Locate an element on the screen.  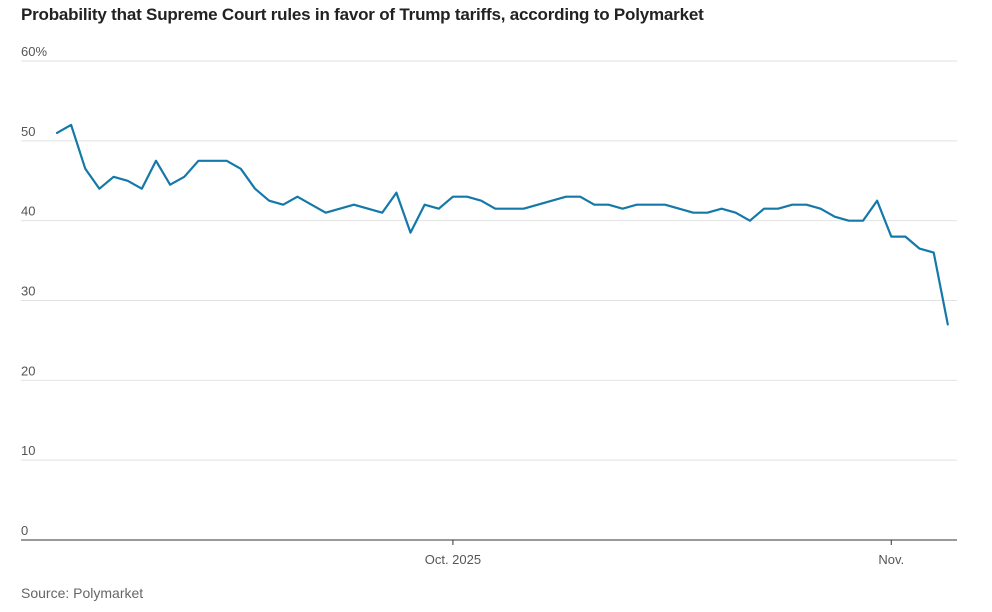
y-tick-label: 30 is located at coordinates (28, 291).